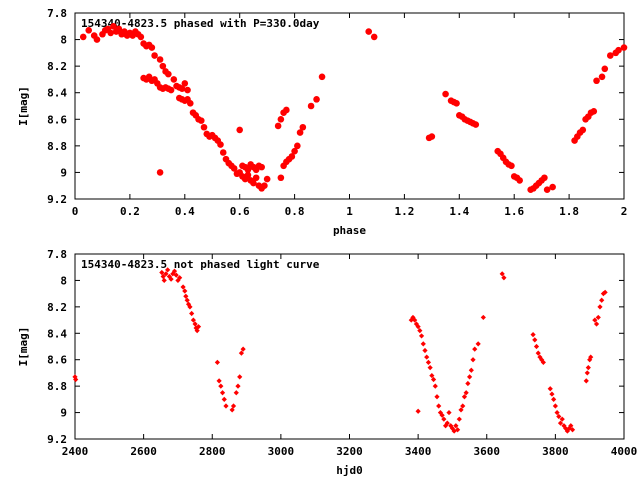 The image size is (640, 480). What do you see at coordinates (295, 211) in the screenshot?
I see `phased-x-tick-label: 0.8` at bounding box center [295, 211].